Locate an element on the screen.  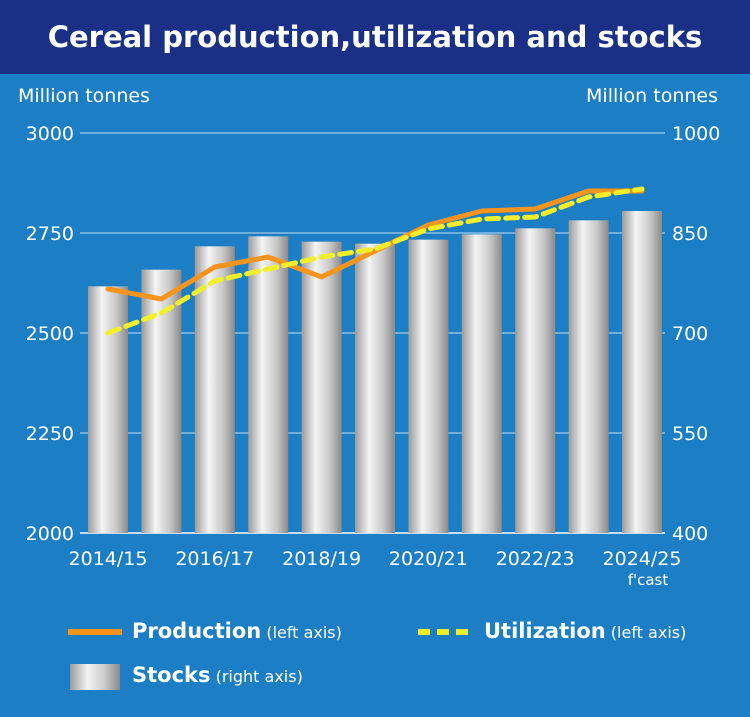
legend-stocks-note: (right axis) is located at coordinates (259, 676).